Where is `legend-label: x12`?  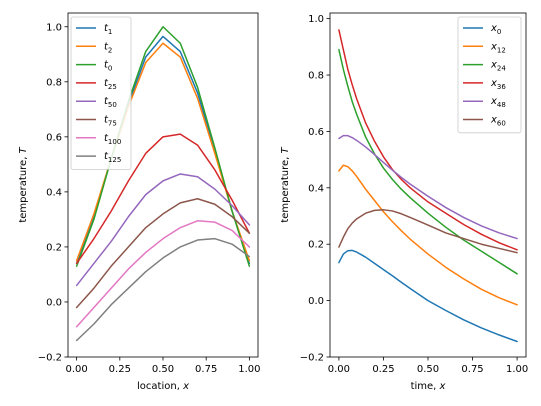 legend-label: x12 is located at coordinates (498, 47).